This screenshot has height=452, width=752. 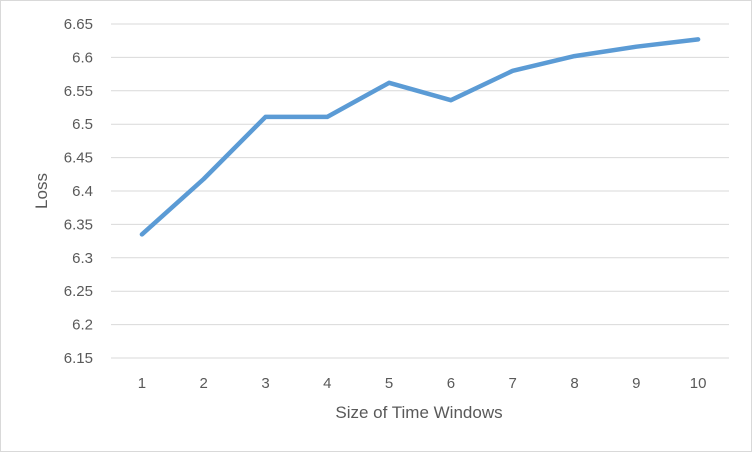 What do you see at coordinates (265, 383) in the screenshot?
I see `x-tick-label: 3` at bounding box center [265, 383].